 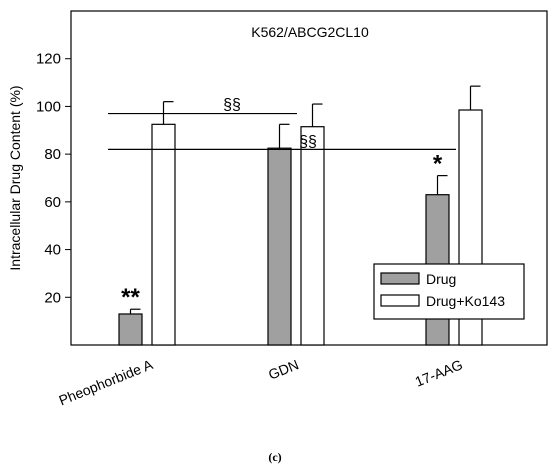 I want to click on legend-label: Drug, so click(x=441, y=279).